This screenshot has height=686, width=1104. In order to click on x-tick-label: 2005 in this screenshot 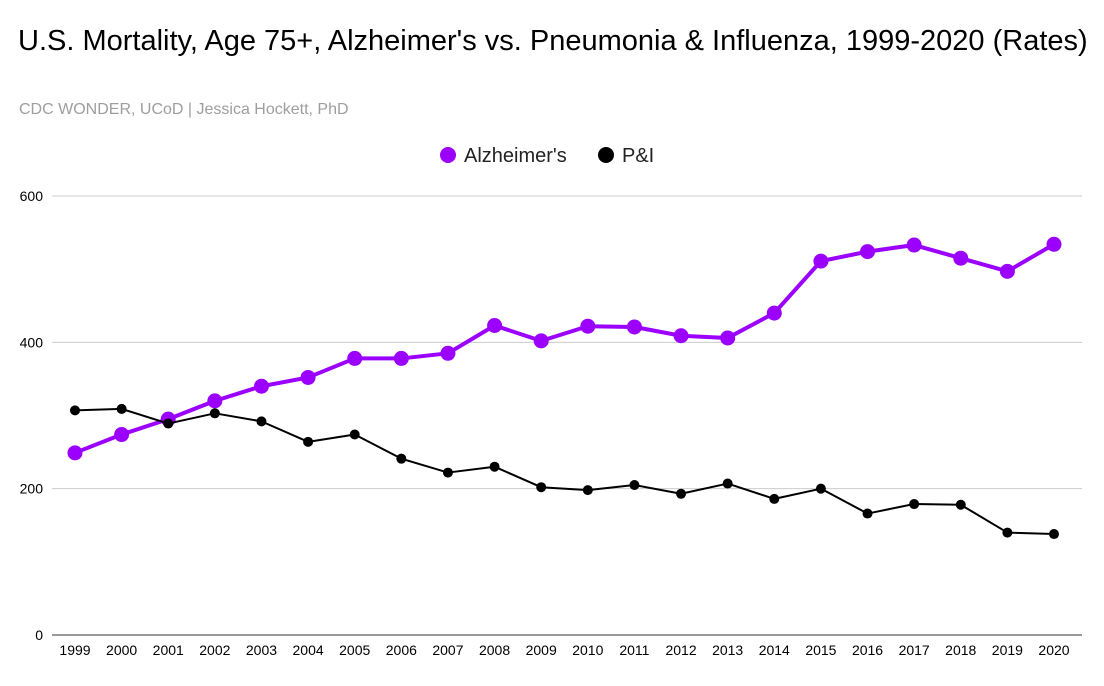, I will do `click(354, 650)`.